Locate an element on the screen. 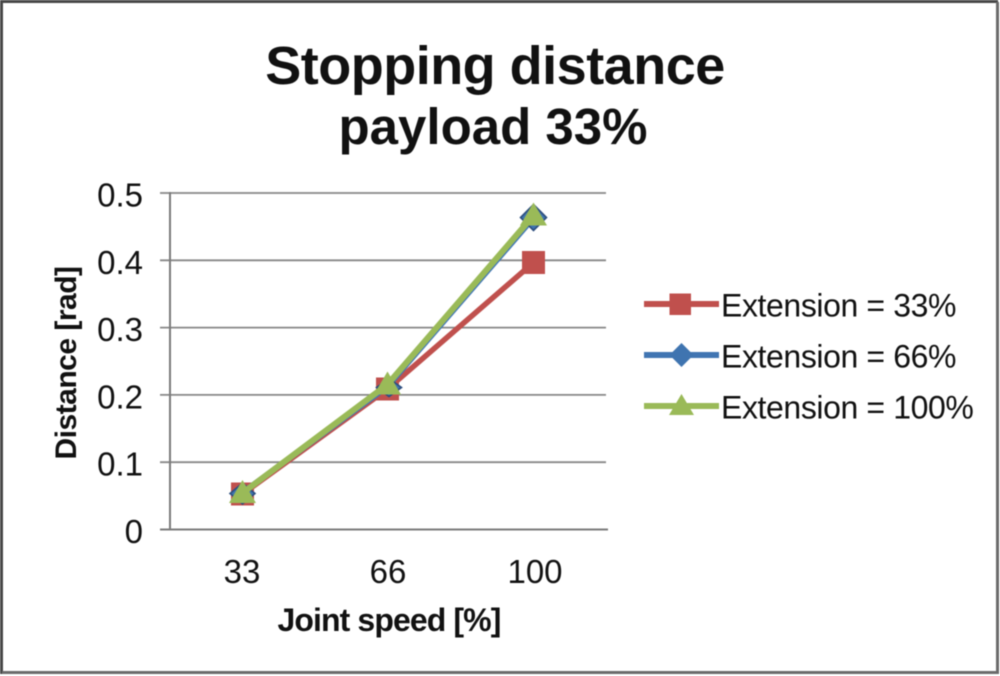  svg-text: 0.3 is located at coordinates (120, 329).